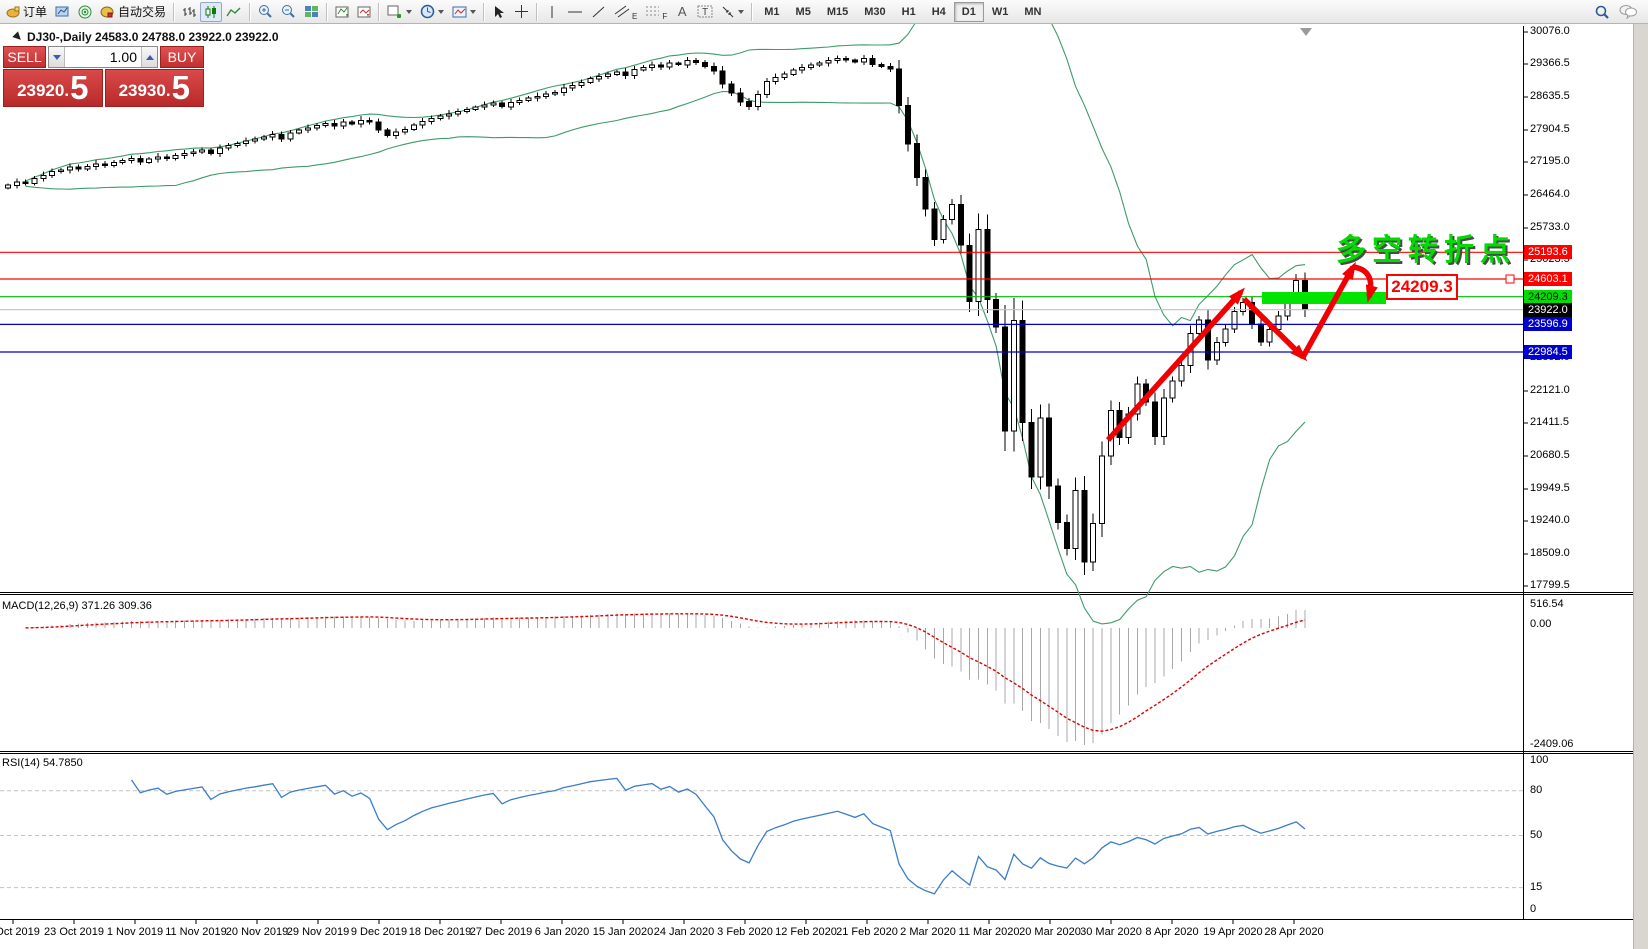 The width and height of the screenshot is (1648, 949). I want to click on price-tick-label: 30076.0, so click(1550, 31).